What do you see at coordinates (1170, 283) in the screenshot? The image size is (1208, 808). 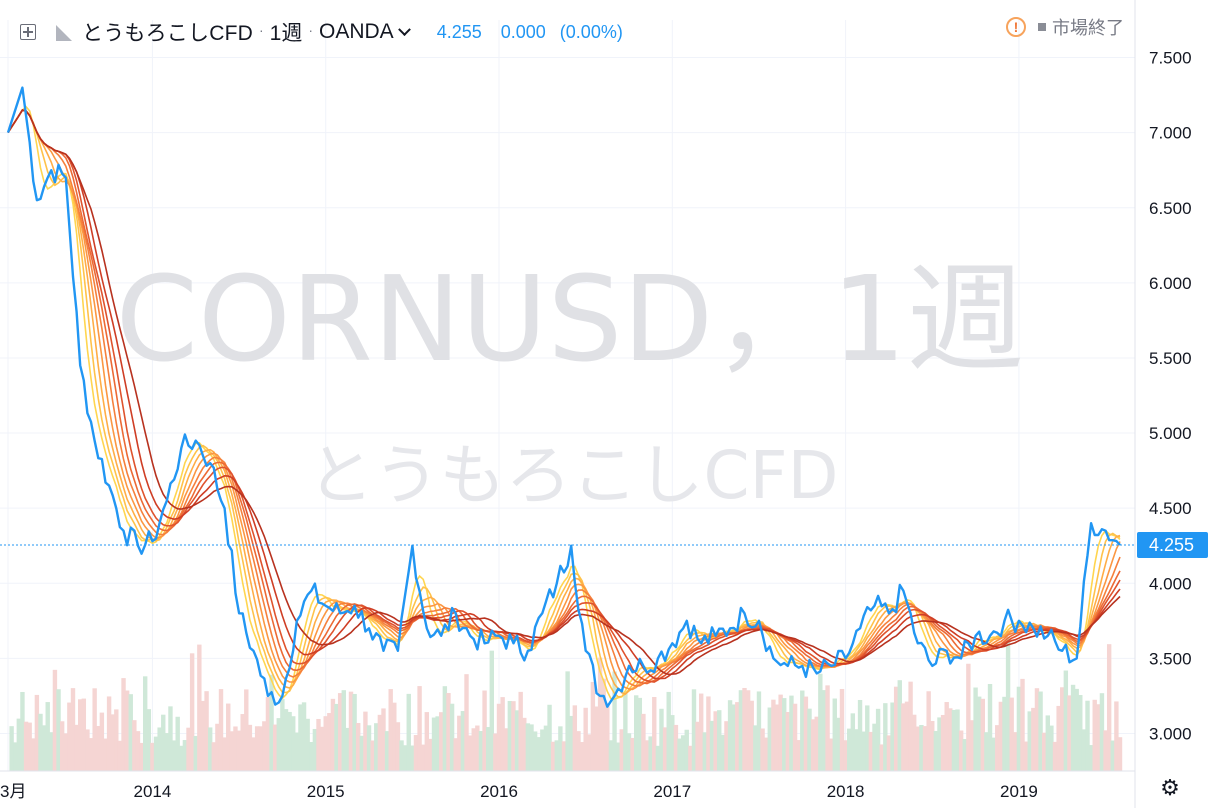 I see `y-tick-label: 6.000` at bounding box center [1170, 283].